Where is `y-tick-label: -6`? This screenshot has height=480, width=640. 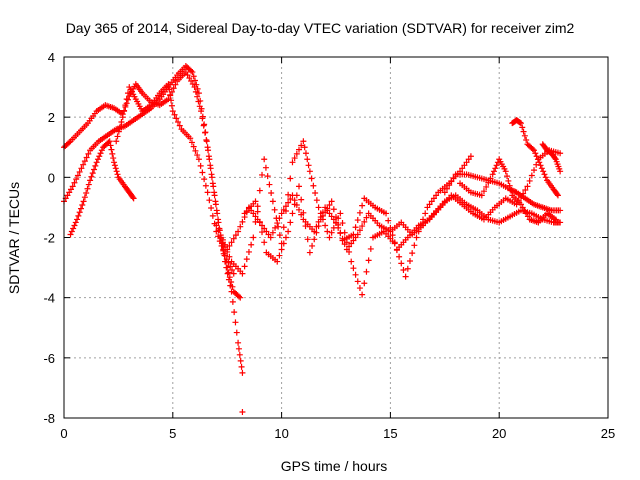
y-tick-label: -6 is located at coordinates (49, 358).